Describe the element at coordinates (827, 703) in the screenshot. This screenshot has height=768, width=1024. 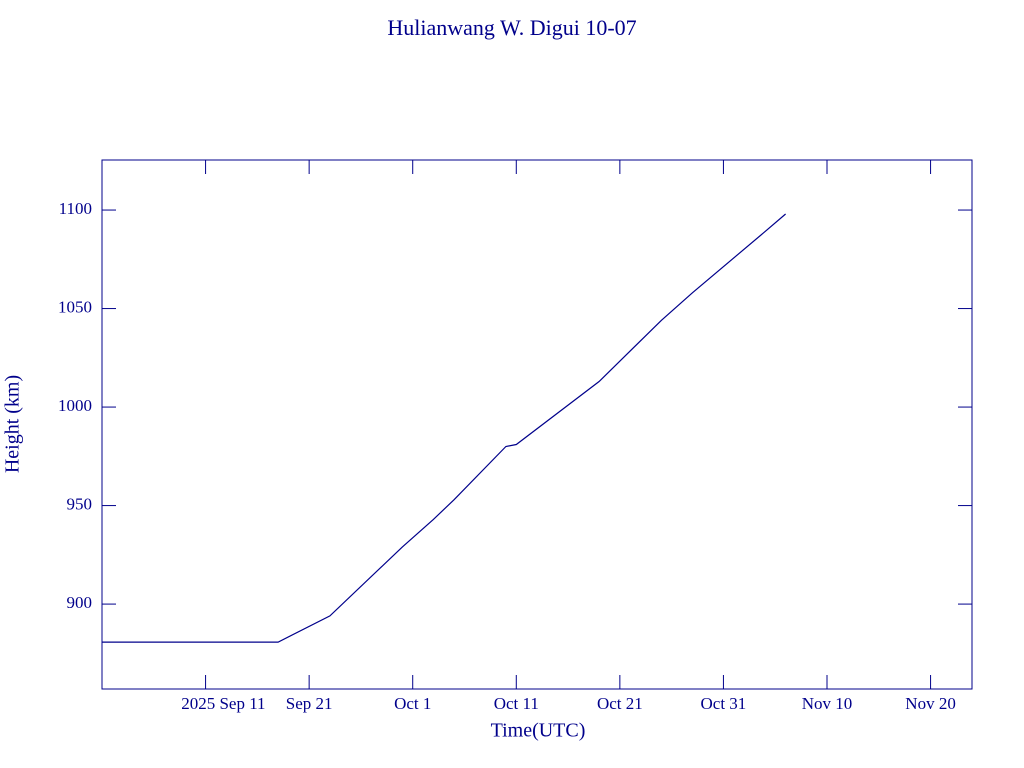
I see `x-tick-label: Nov 10` at that location.